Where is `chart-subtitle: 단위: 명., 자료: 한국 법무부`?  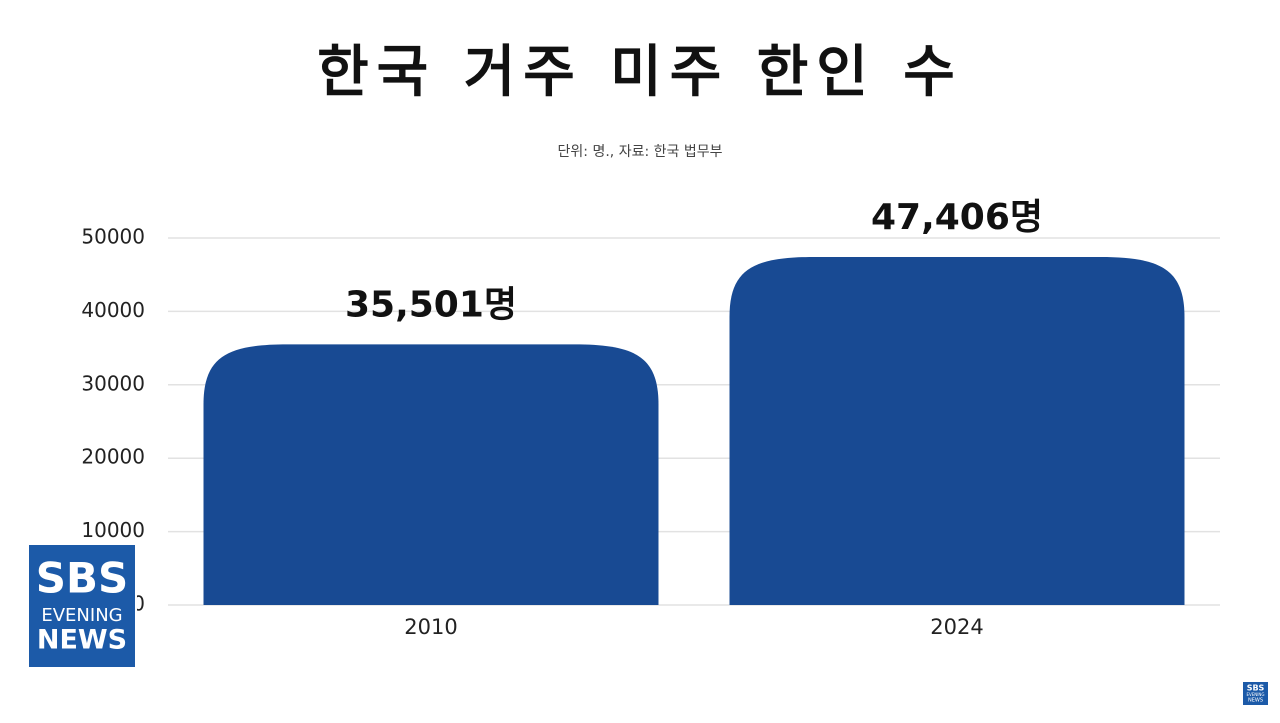 chart-subtitle: 단위: 명., 자료: 한국 법무부 is located at coordinates (640, 152).